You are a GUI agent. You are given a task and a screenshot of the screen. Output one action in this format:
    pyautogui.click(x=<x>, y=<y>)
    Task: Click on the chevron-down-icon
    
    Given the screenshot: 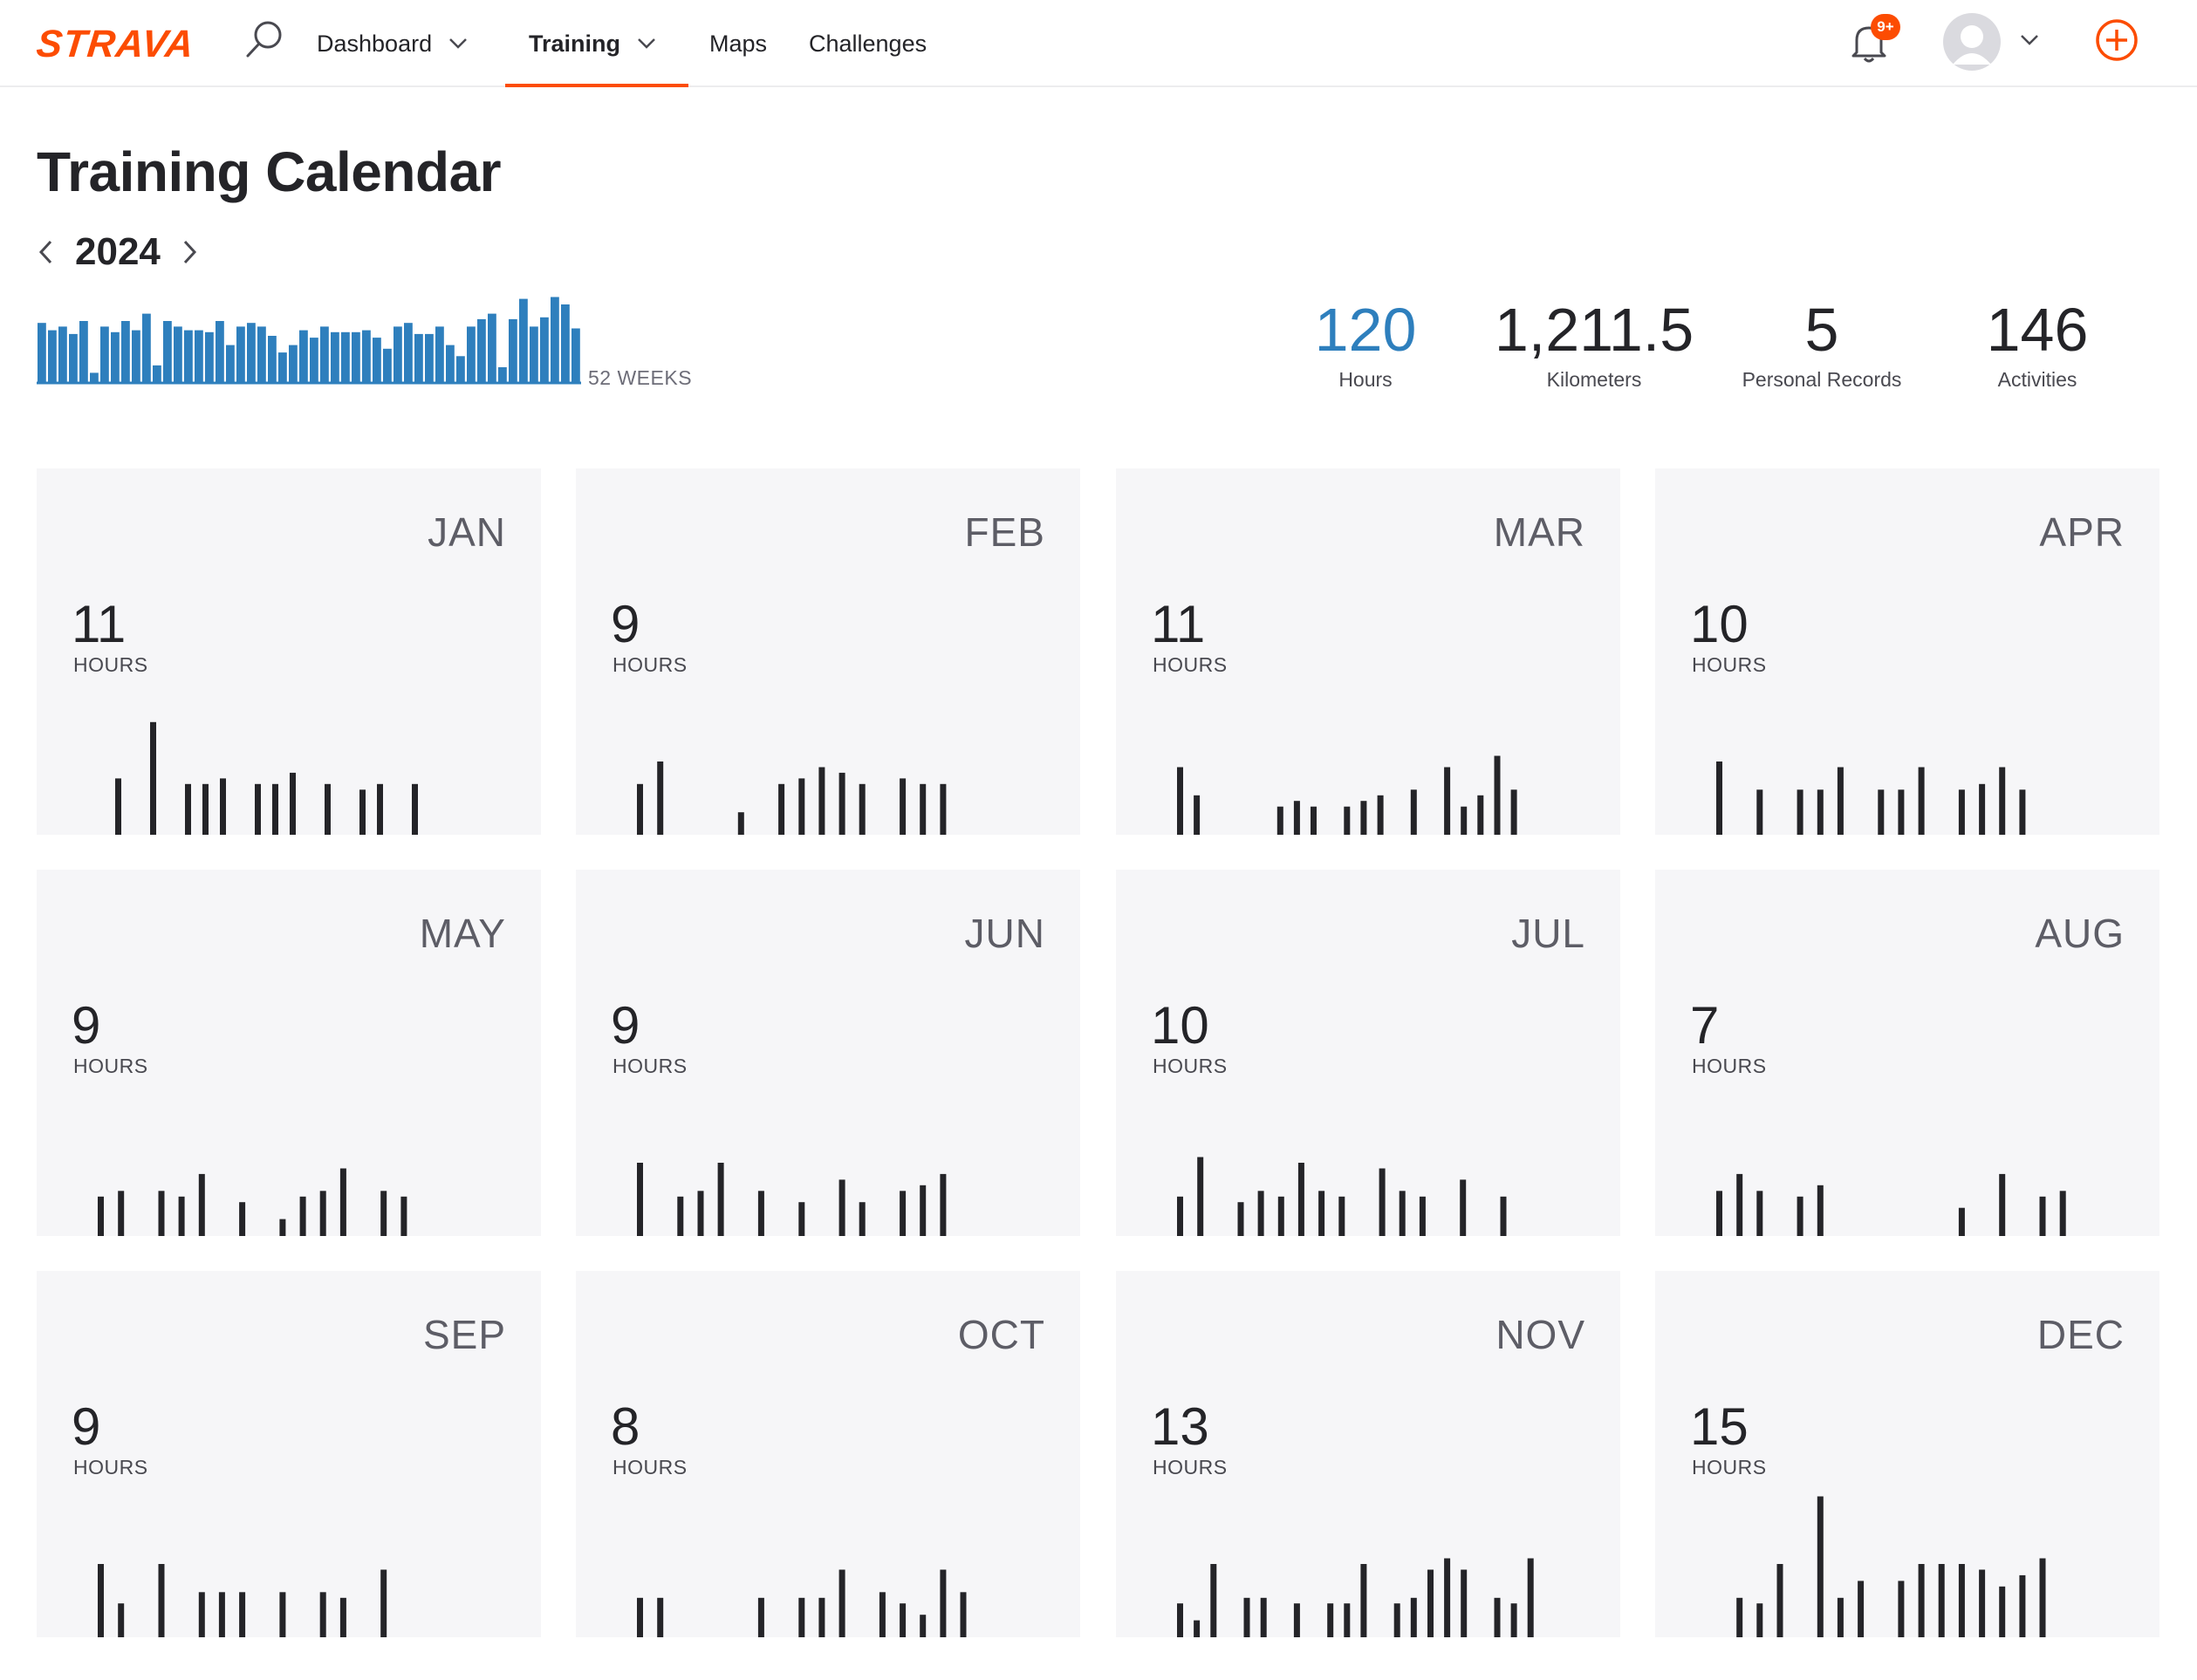 What is the action you would take?
    pyautogui.click(x=2030, y=40)
    